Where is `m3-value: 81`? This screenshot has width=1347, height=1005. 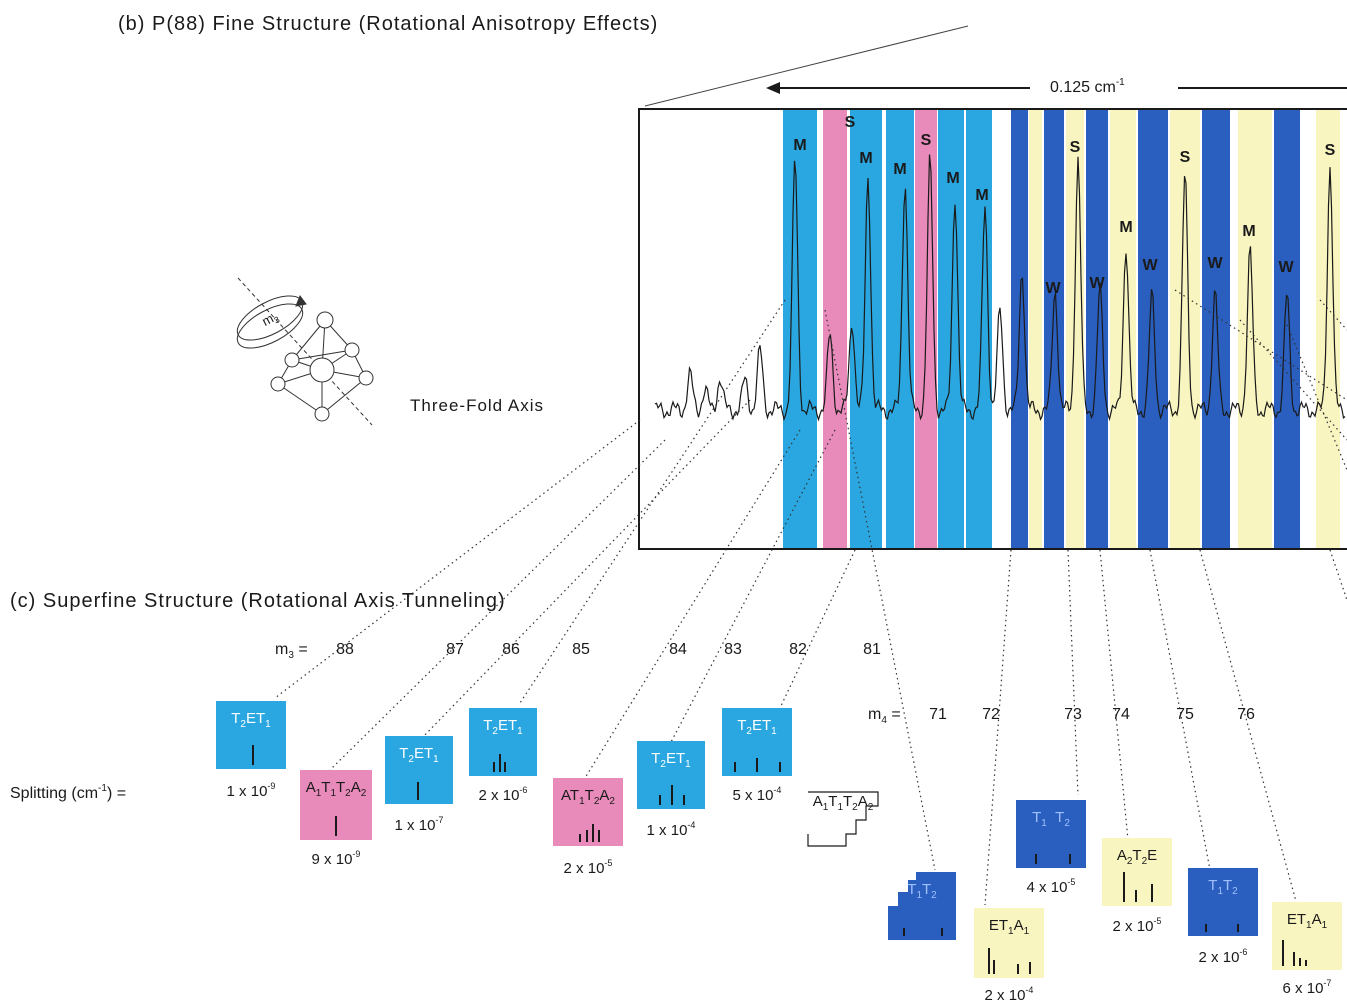 m3-value: 81 is located at coordinates (872, 649).